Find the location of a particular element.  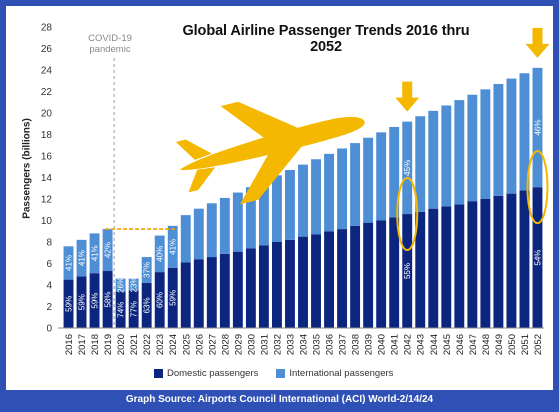

x-tick-label: 2038 is located at coordinates (356, 344).